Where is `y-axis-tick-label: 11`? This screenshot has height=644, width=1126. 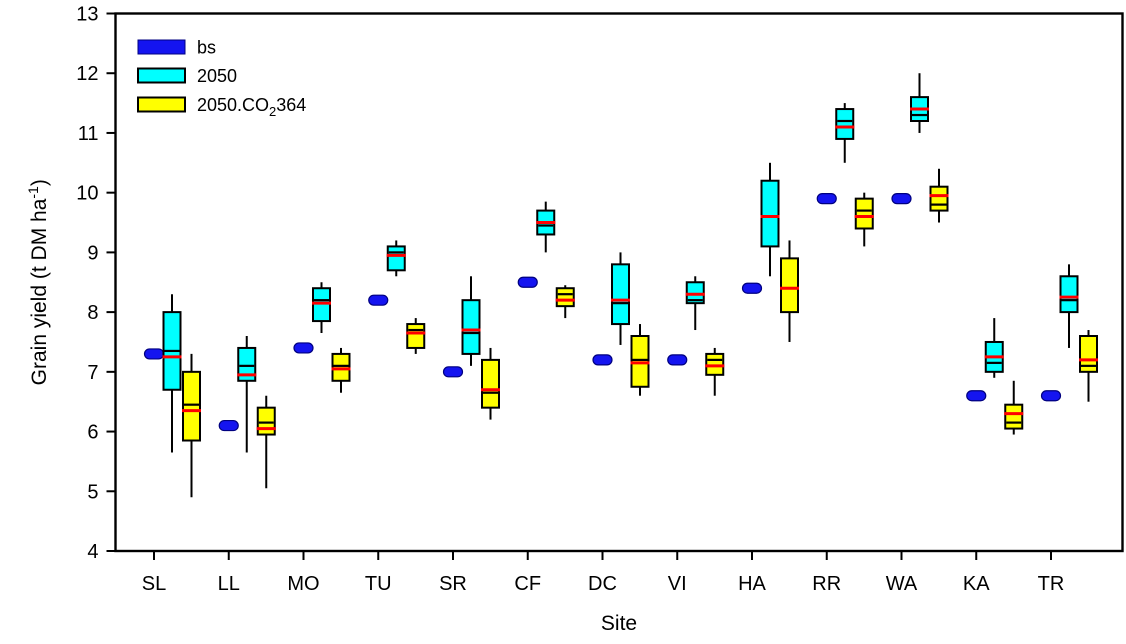 y-axis-tick-label: 11 is located at coordinates (88, 134).